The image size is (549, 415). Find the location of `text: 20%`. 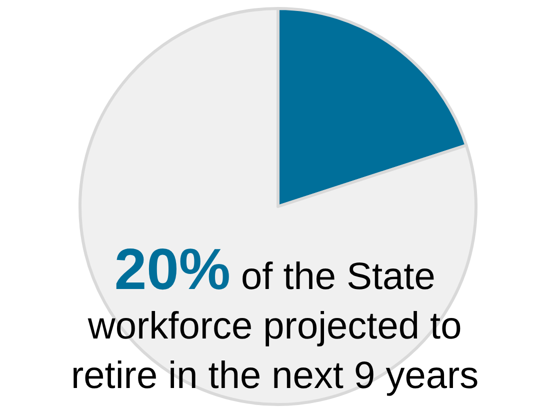

text: 20% is located at coordinates (172, 269).